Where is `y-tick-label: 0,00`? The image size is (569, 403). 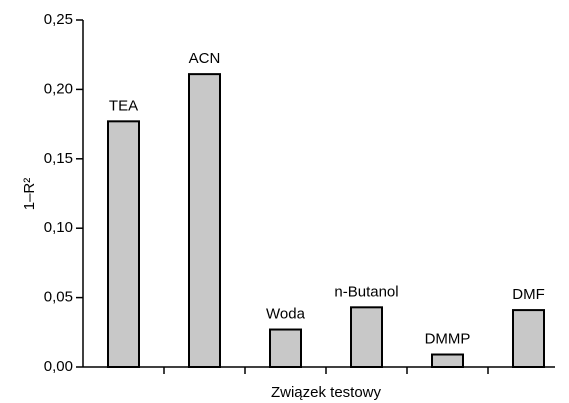
y-tick-label: 0,00 is located at coordinates (58, 366).